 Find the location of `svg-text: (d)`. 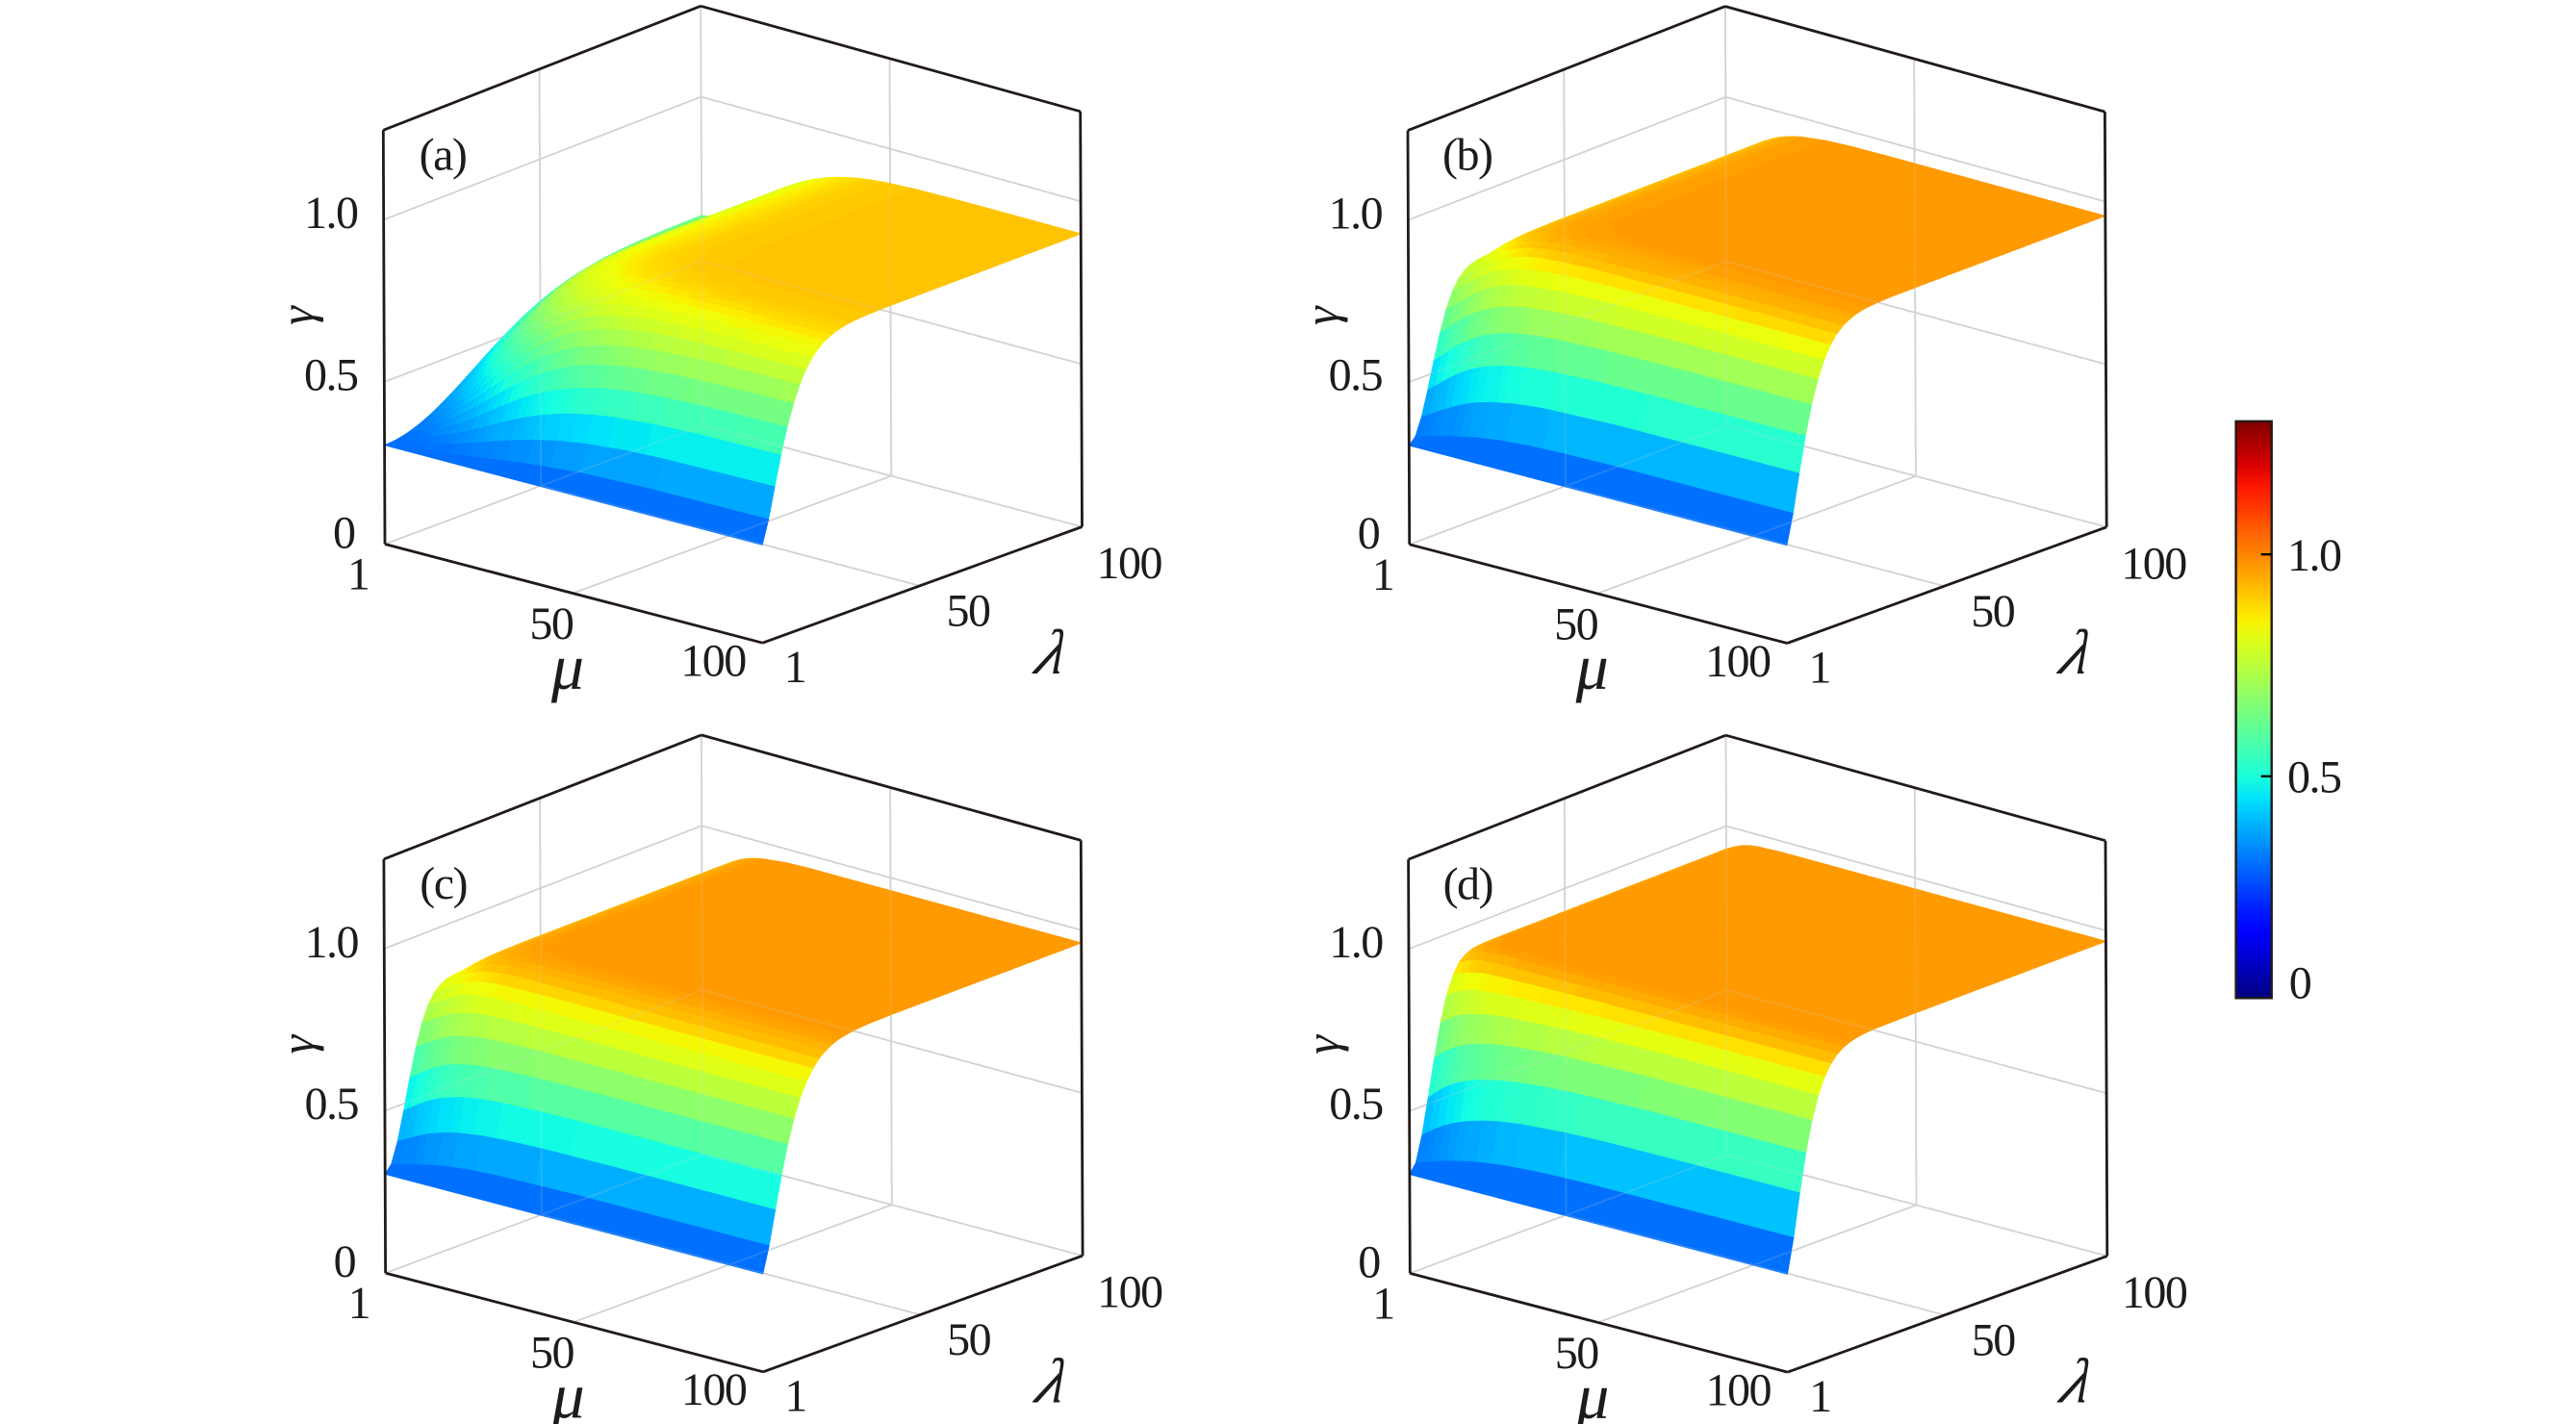

svg-text: (d) is located at coordinates (1467, 883).